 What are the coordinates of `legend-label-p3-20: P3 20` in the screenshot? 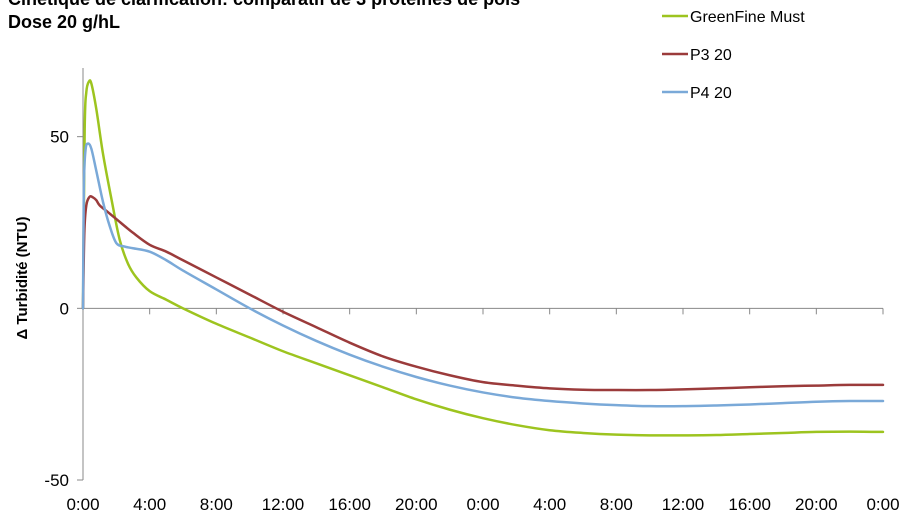 It's located at (711, 55).